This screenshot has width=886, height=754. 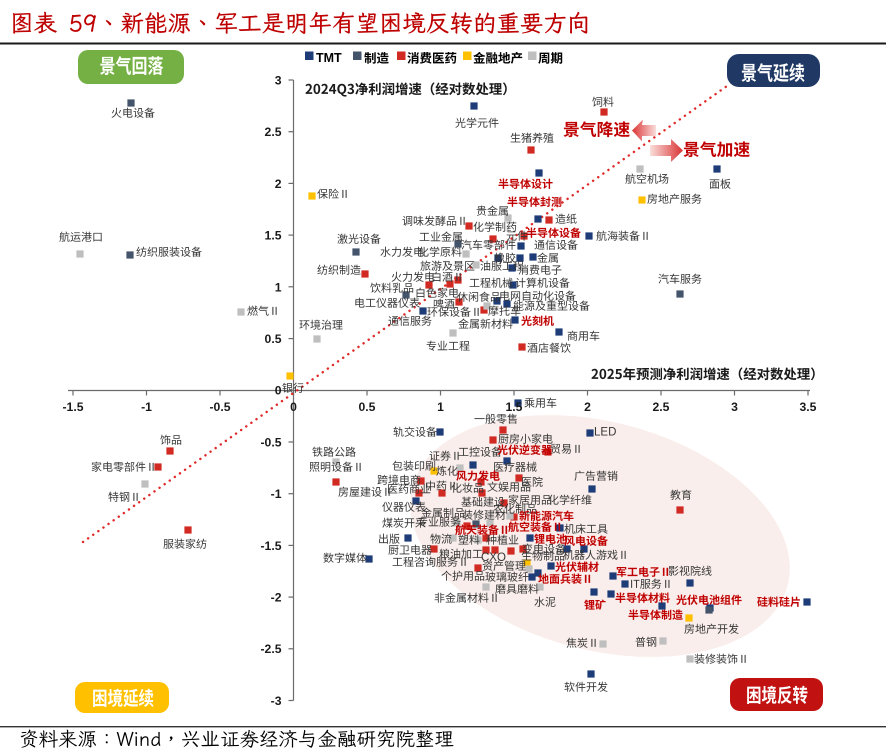 I want to click on svg-text: 3.5, so click(x=808, y=407).